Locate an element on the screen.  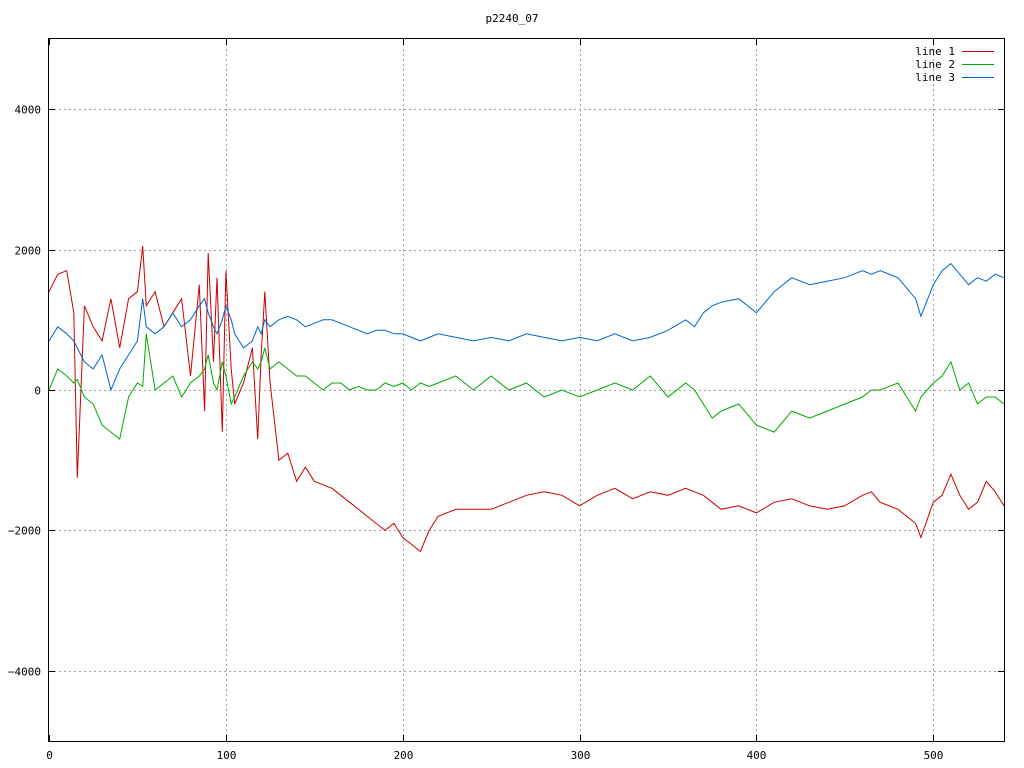
x-tick-label: 200 is located at coordinates (404, 755).